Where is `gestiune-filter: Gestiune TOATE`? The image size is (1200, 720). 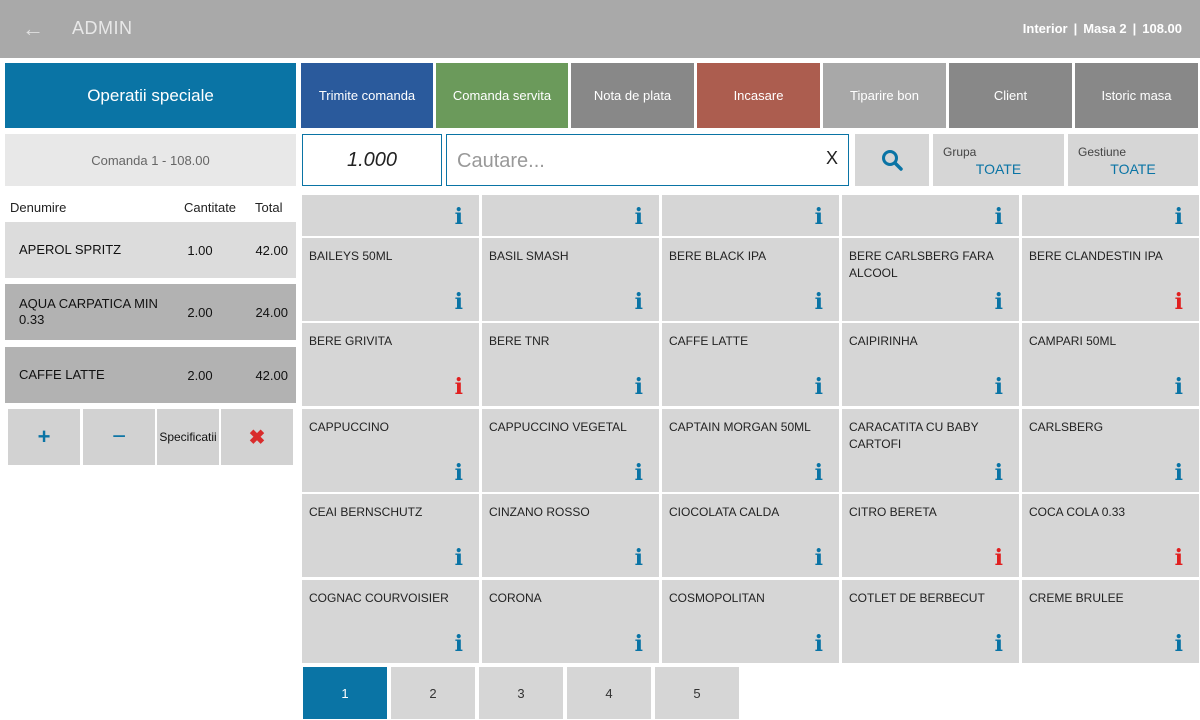 gestiune-filter: Gestiune TOATE is located at coordinates (1133, 160).